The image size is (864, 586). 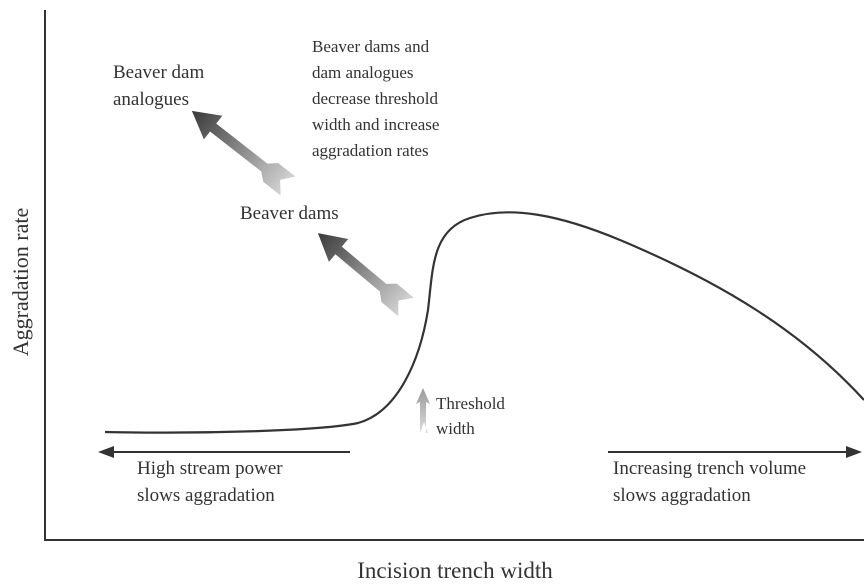 What do you see at coordinates (709, 468) in the screenshot?
I see `right-note: Increasing trench volume` at bounding box center [709, 468].